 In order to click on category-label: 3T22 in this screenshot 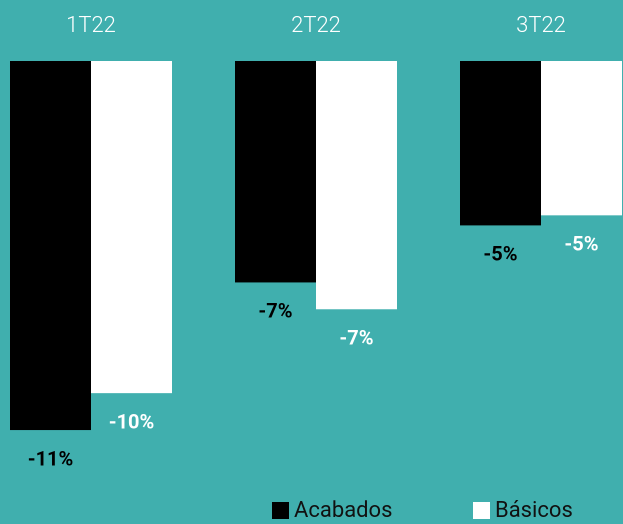, I will do `click(541, 25)`.